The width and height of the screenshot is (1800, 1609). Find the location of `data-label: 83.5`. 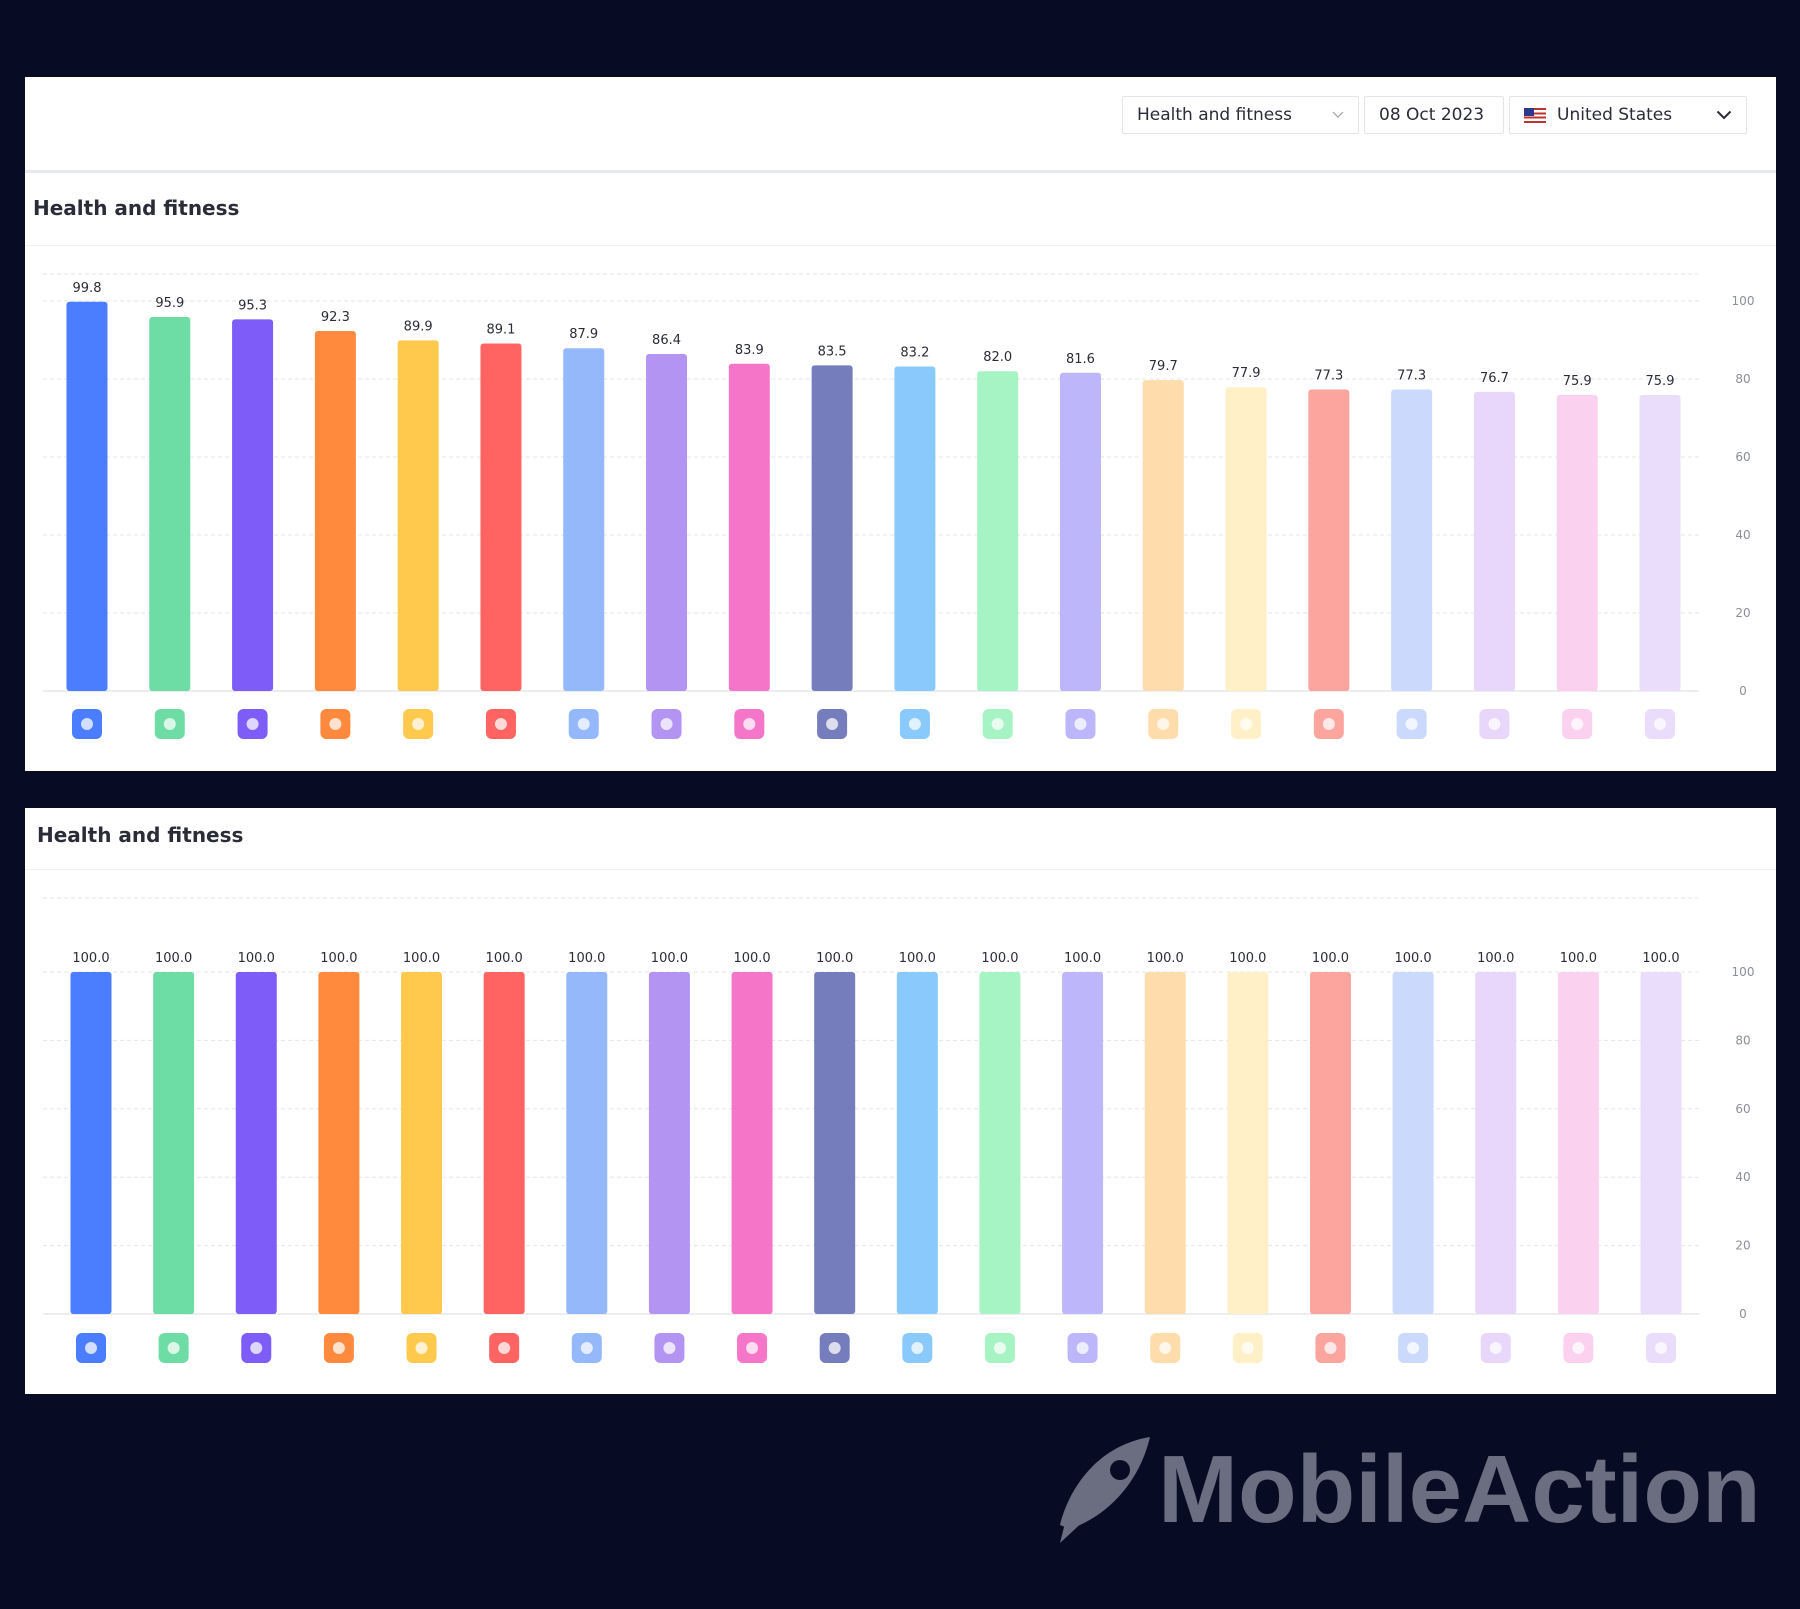

data-label: 83.5 is located at coordinates (832, 351).